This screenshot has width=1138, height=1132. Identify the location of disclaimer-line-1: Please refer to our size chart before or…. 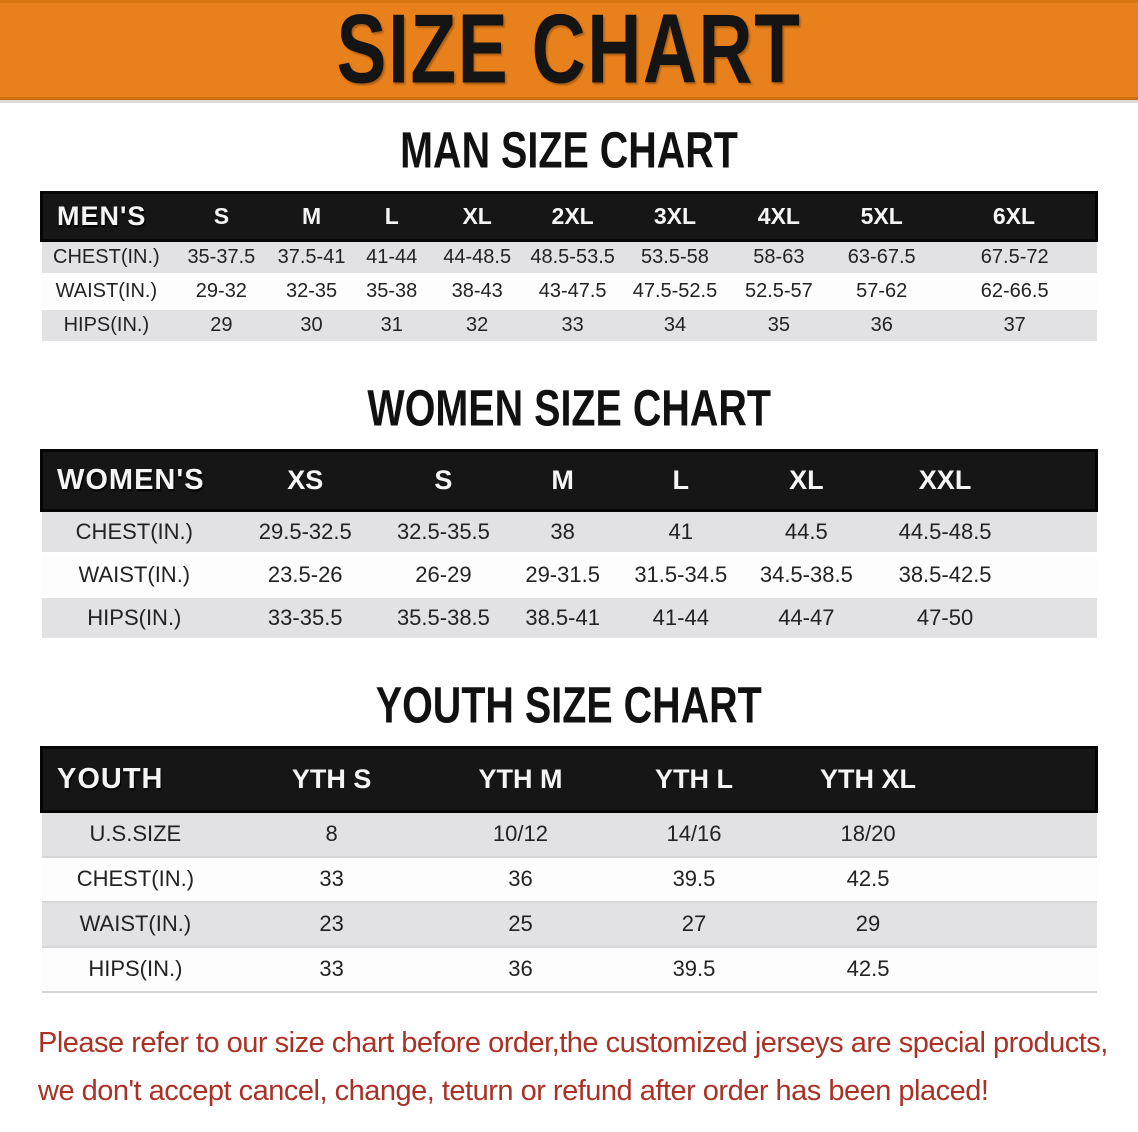
(573, 1042).